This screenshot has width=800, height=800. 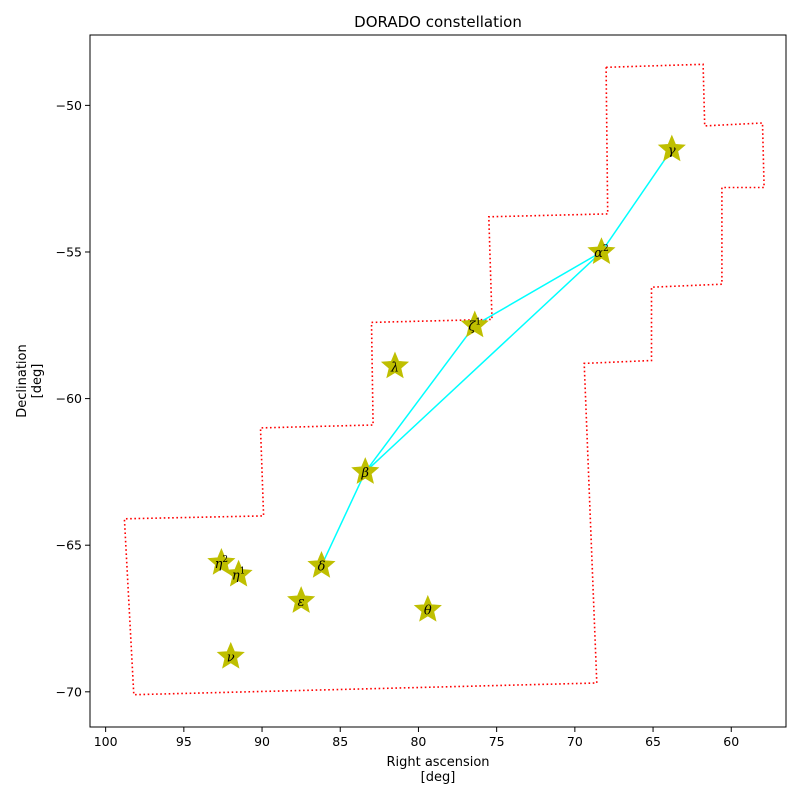 What do you see at coordinates (37, 381) in the screenshot?
I see `y-axis-label-line2: [deg]` at bounding box center [37, 381].